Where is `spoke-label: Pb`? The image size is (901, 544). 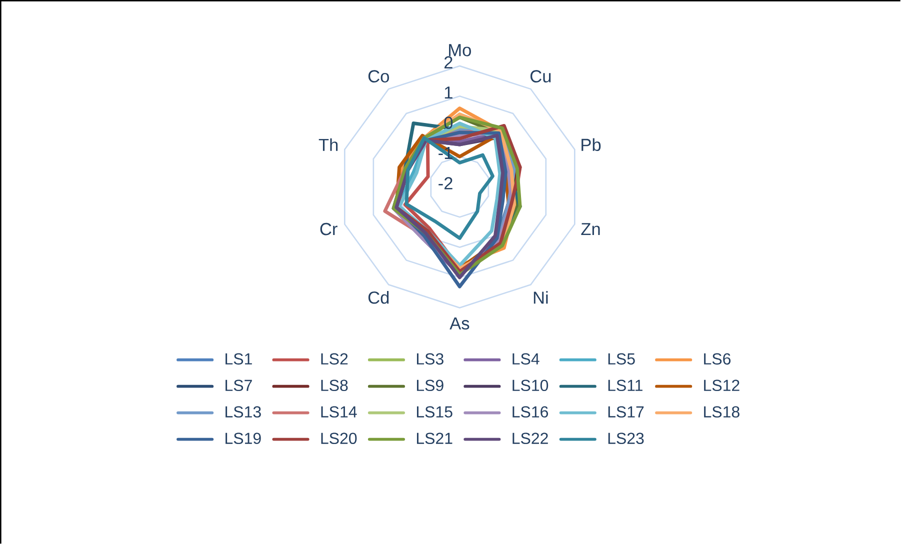 spoke-label: Pb is located at coordinates (591, 144).